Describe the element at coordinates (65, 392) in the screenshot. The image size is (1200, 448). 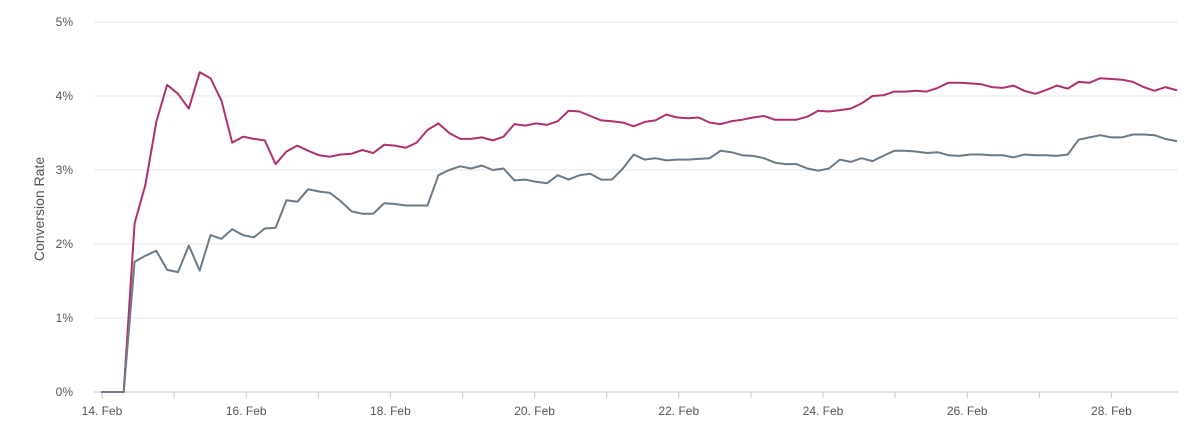
I see `y-tick-label: 0%` at that location.